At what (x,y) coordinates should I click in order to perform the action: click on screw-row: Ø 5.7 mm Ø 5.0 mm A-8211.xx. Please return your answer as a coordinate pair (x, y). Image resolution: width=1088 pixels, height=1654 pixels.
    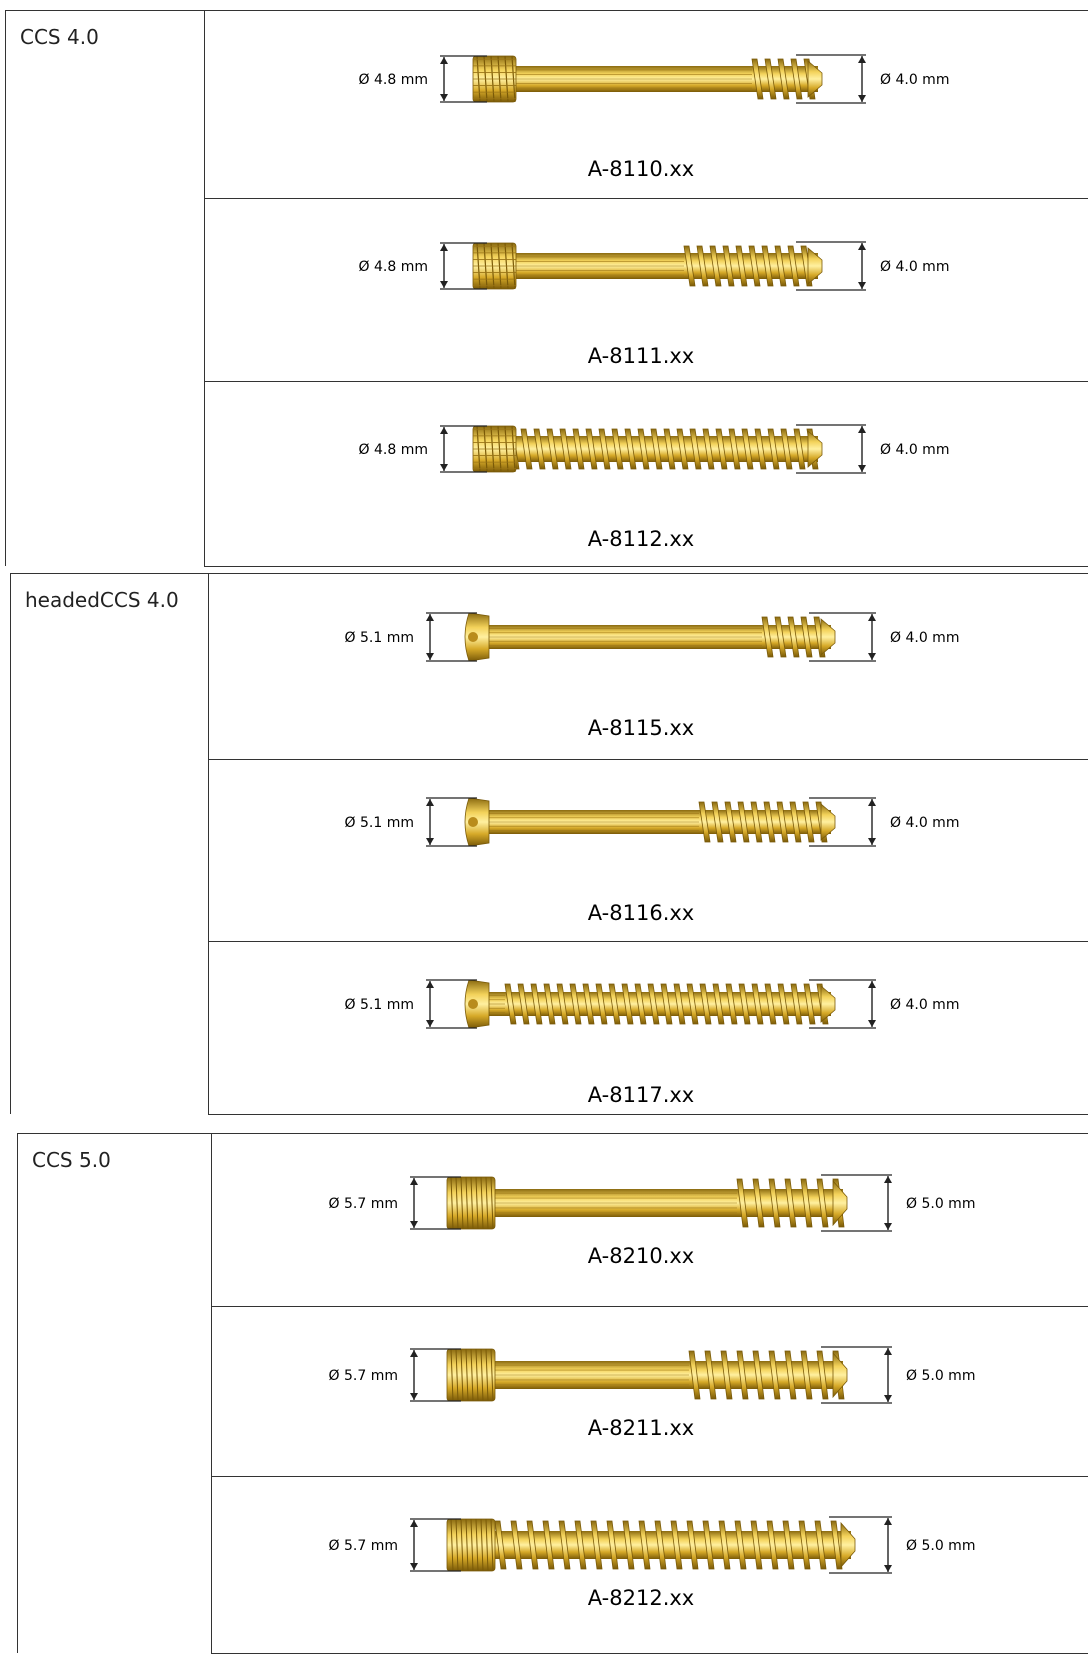
    Looking at the image, I should click on (649, 1391).